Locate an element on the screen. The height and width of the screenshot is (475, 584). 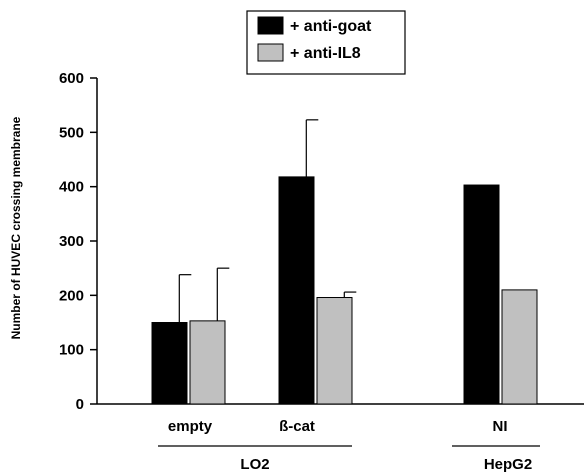
legend-label-anti-goat: + anti-goat is located at coordinates (331, 26).